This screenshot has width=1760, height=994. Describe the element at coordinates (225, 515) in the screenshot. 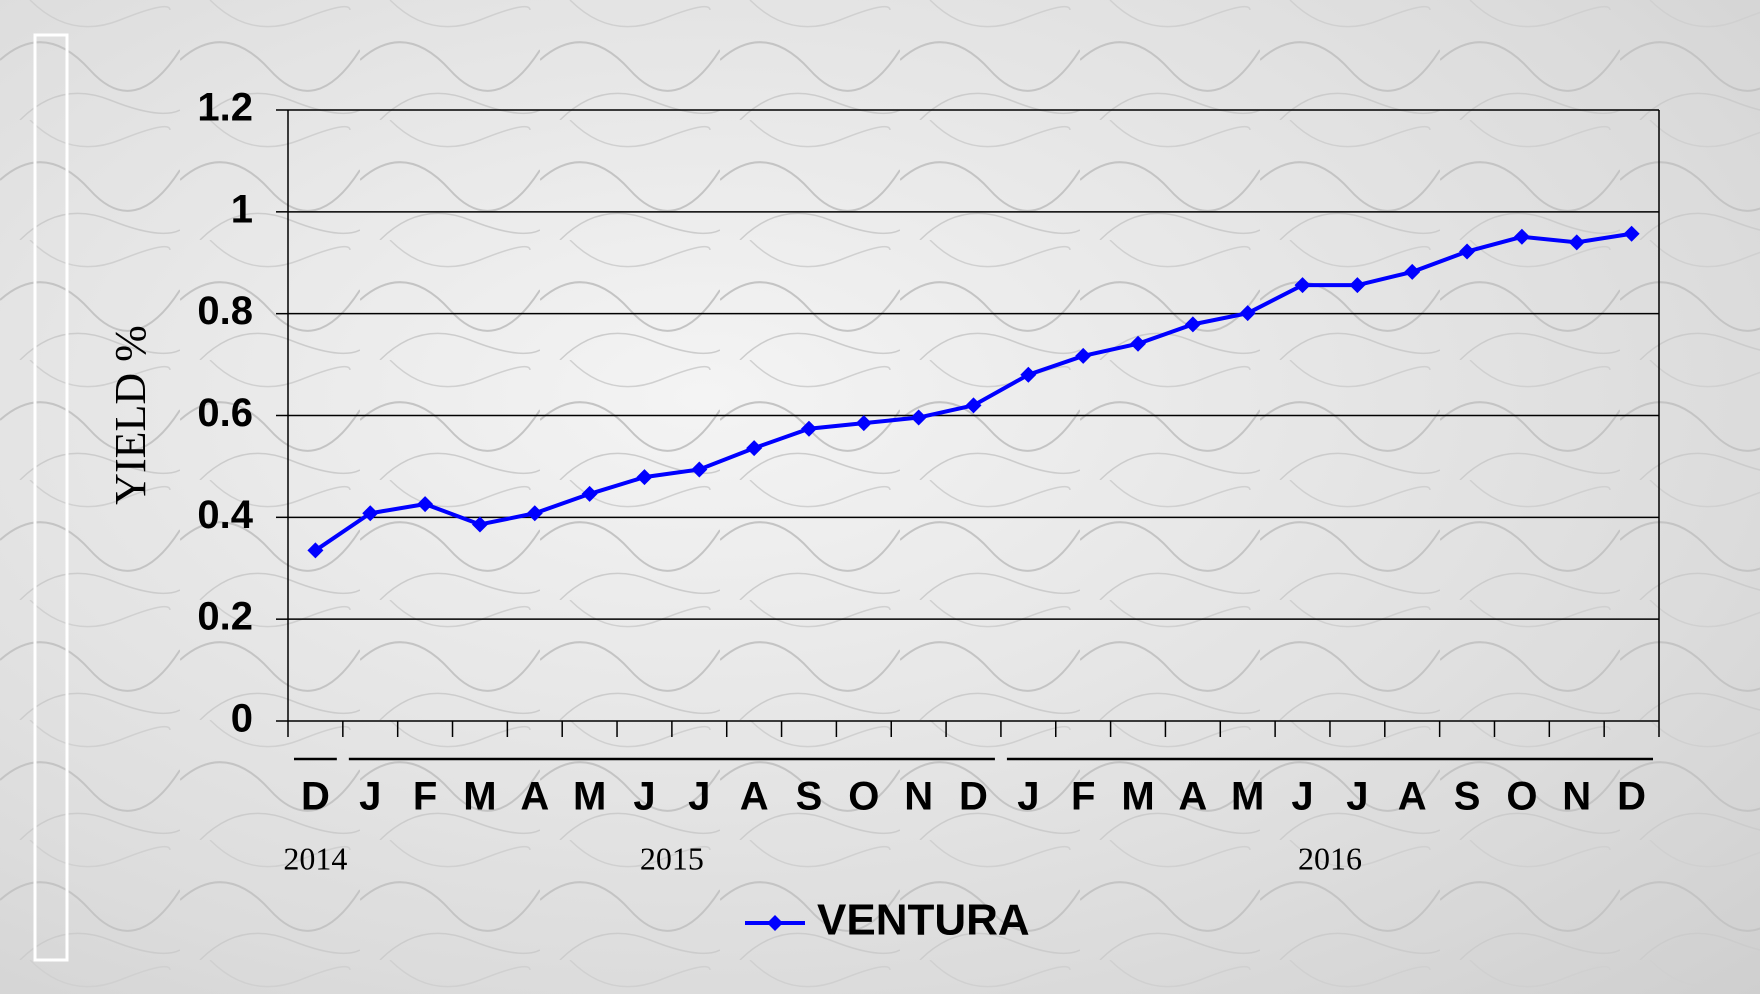

I see `y-tick-label: 0.4` at that location.